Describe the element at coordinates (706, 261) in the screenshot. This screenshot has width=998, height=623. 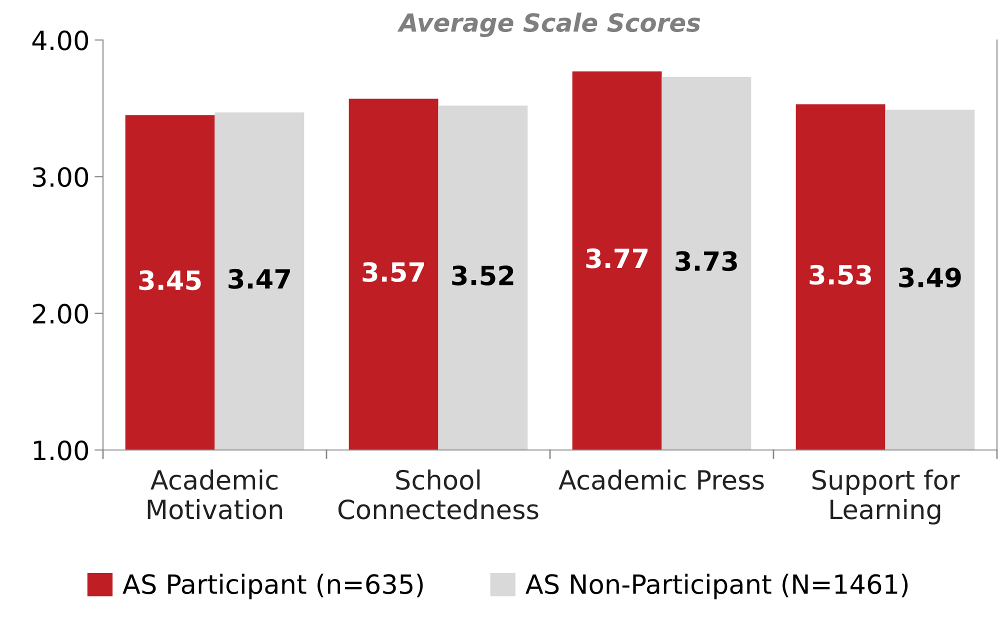
I see `data-label: 3.73` at that location.